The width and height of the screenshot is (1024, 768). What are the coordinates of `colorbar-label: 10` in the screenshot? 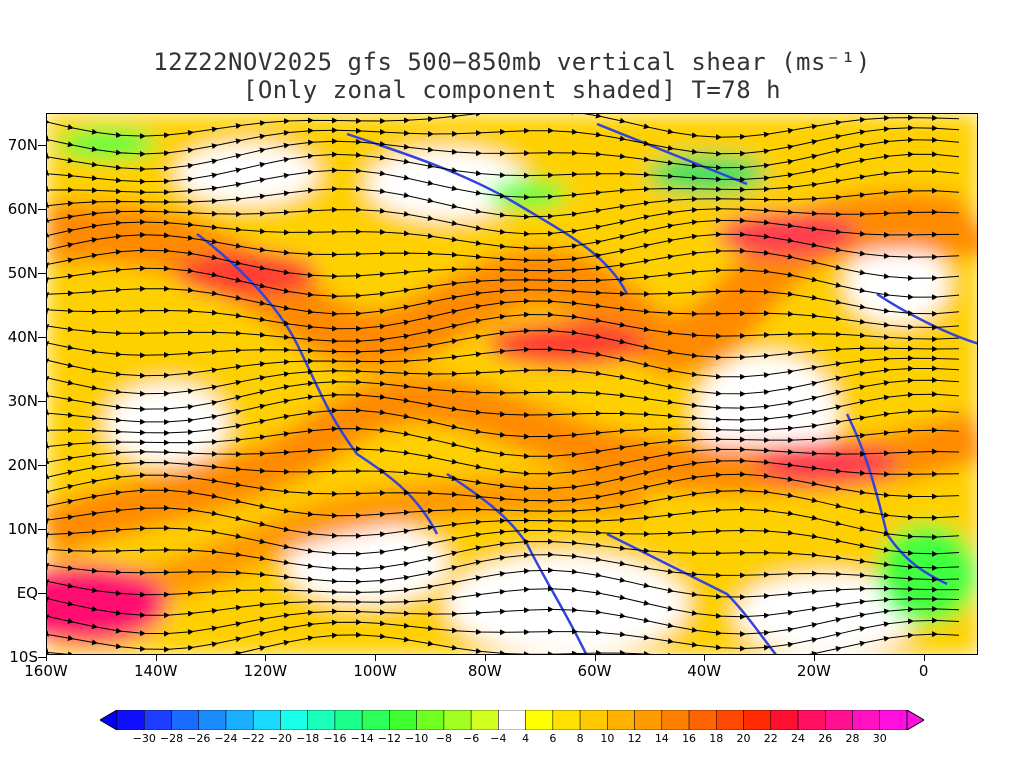 It's located at (607, 738).